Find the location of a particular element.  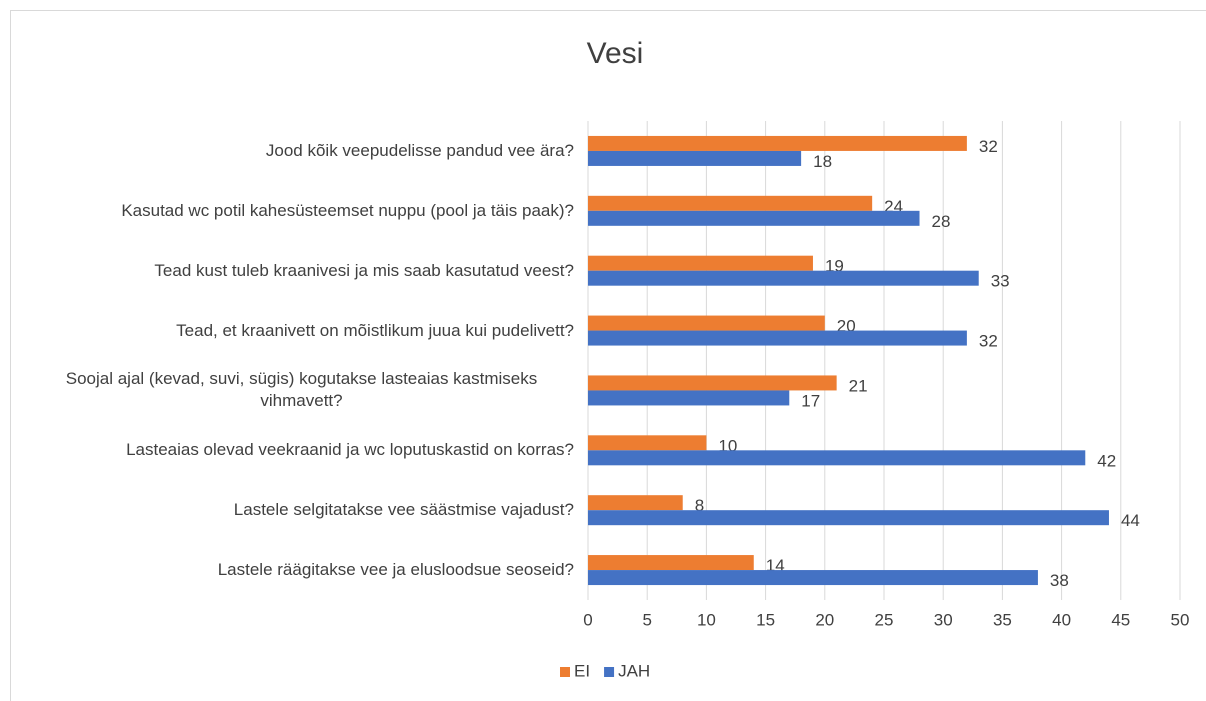

value-label: 38 is located at coordinates (1059, 580).